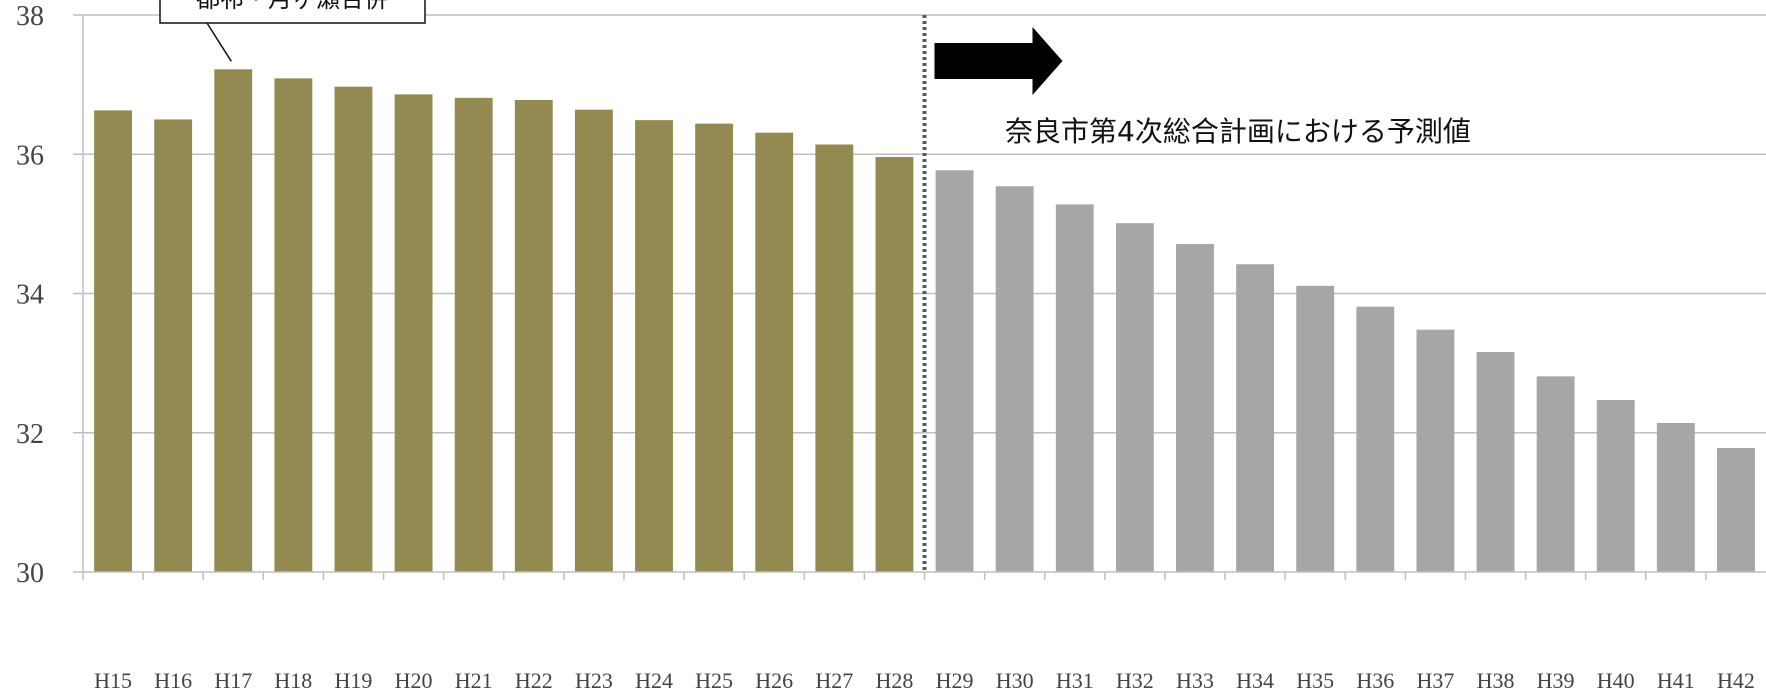 This screenshot has height=695, width=1766. I want to click on x-tick-label: H23, so click(594, 680).